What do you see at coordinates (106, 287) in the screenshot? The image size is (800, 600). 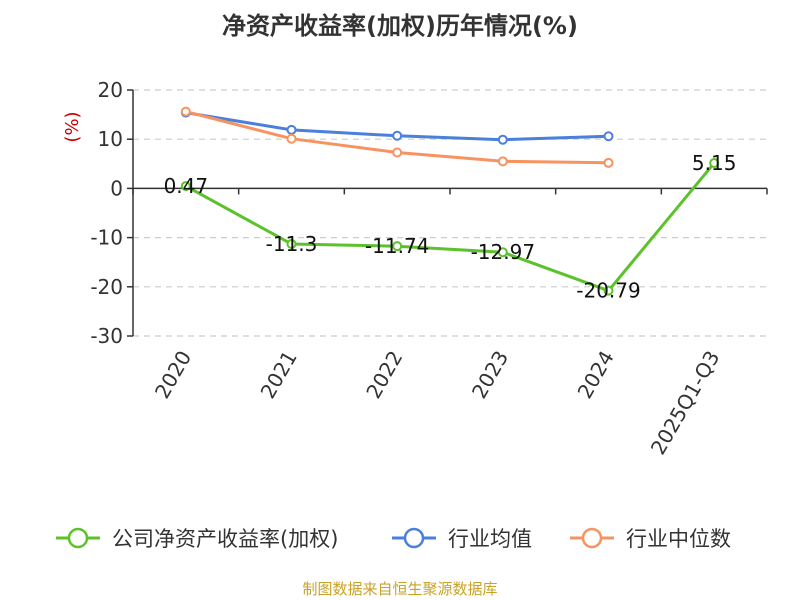 I see `y-tick-label: -20` at bounding box center [106, 287].